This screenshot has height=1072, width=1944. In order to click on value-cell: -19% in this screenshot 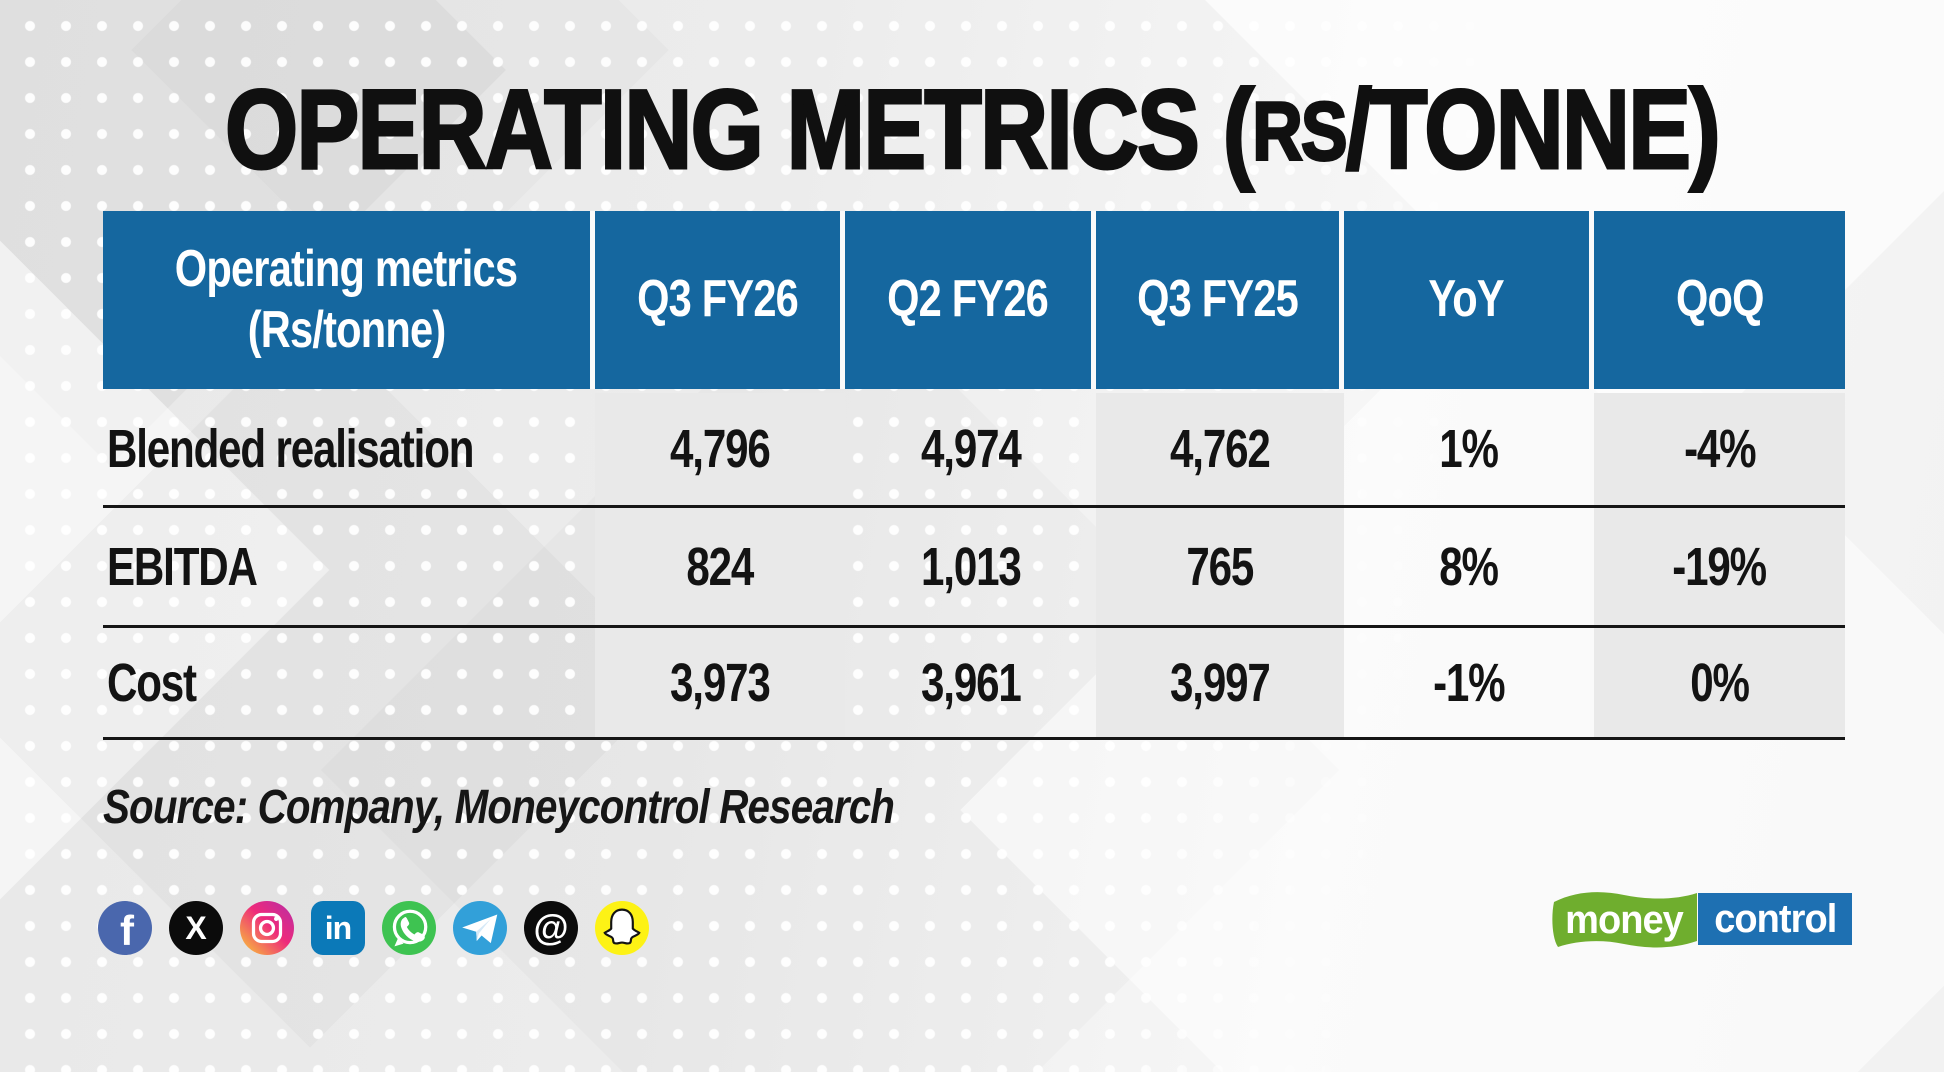, I will do `click(1720, 566)`.